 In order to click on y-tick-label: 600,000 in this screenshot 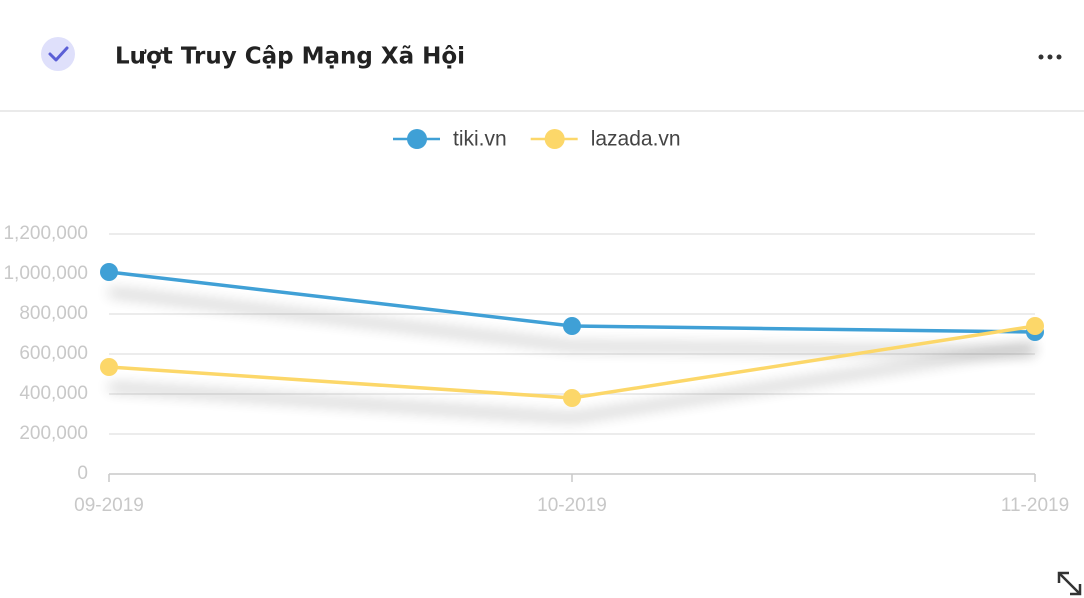, I will do `click(53, 353)`.